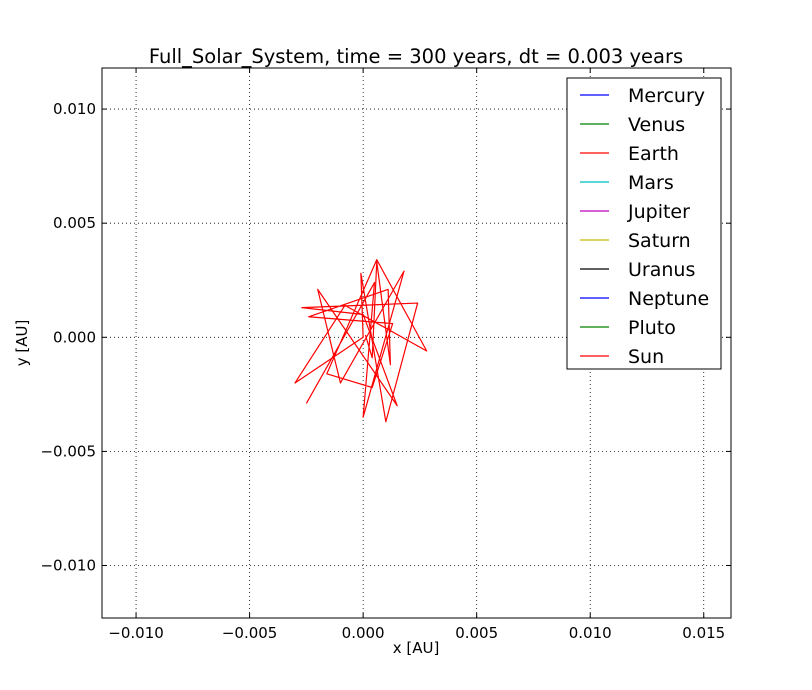 The width and height of the screenshot is (812, 690). I want to click on series-layer, so click(361, 341).